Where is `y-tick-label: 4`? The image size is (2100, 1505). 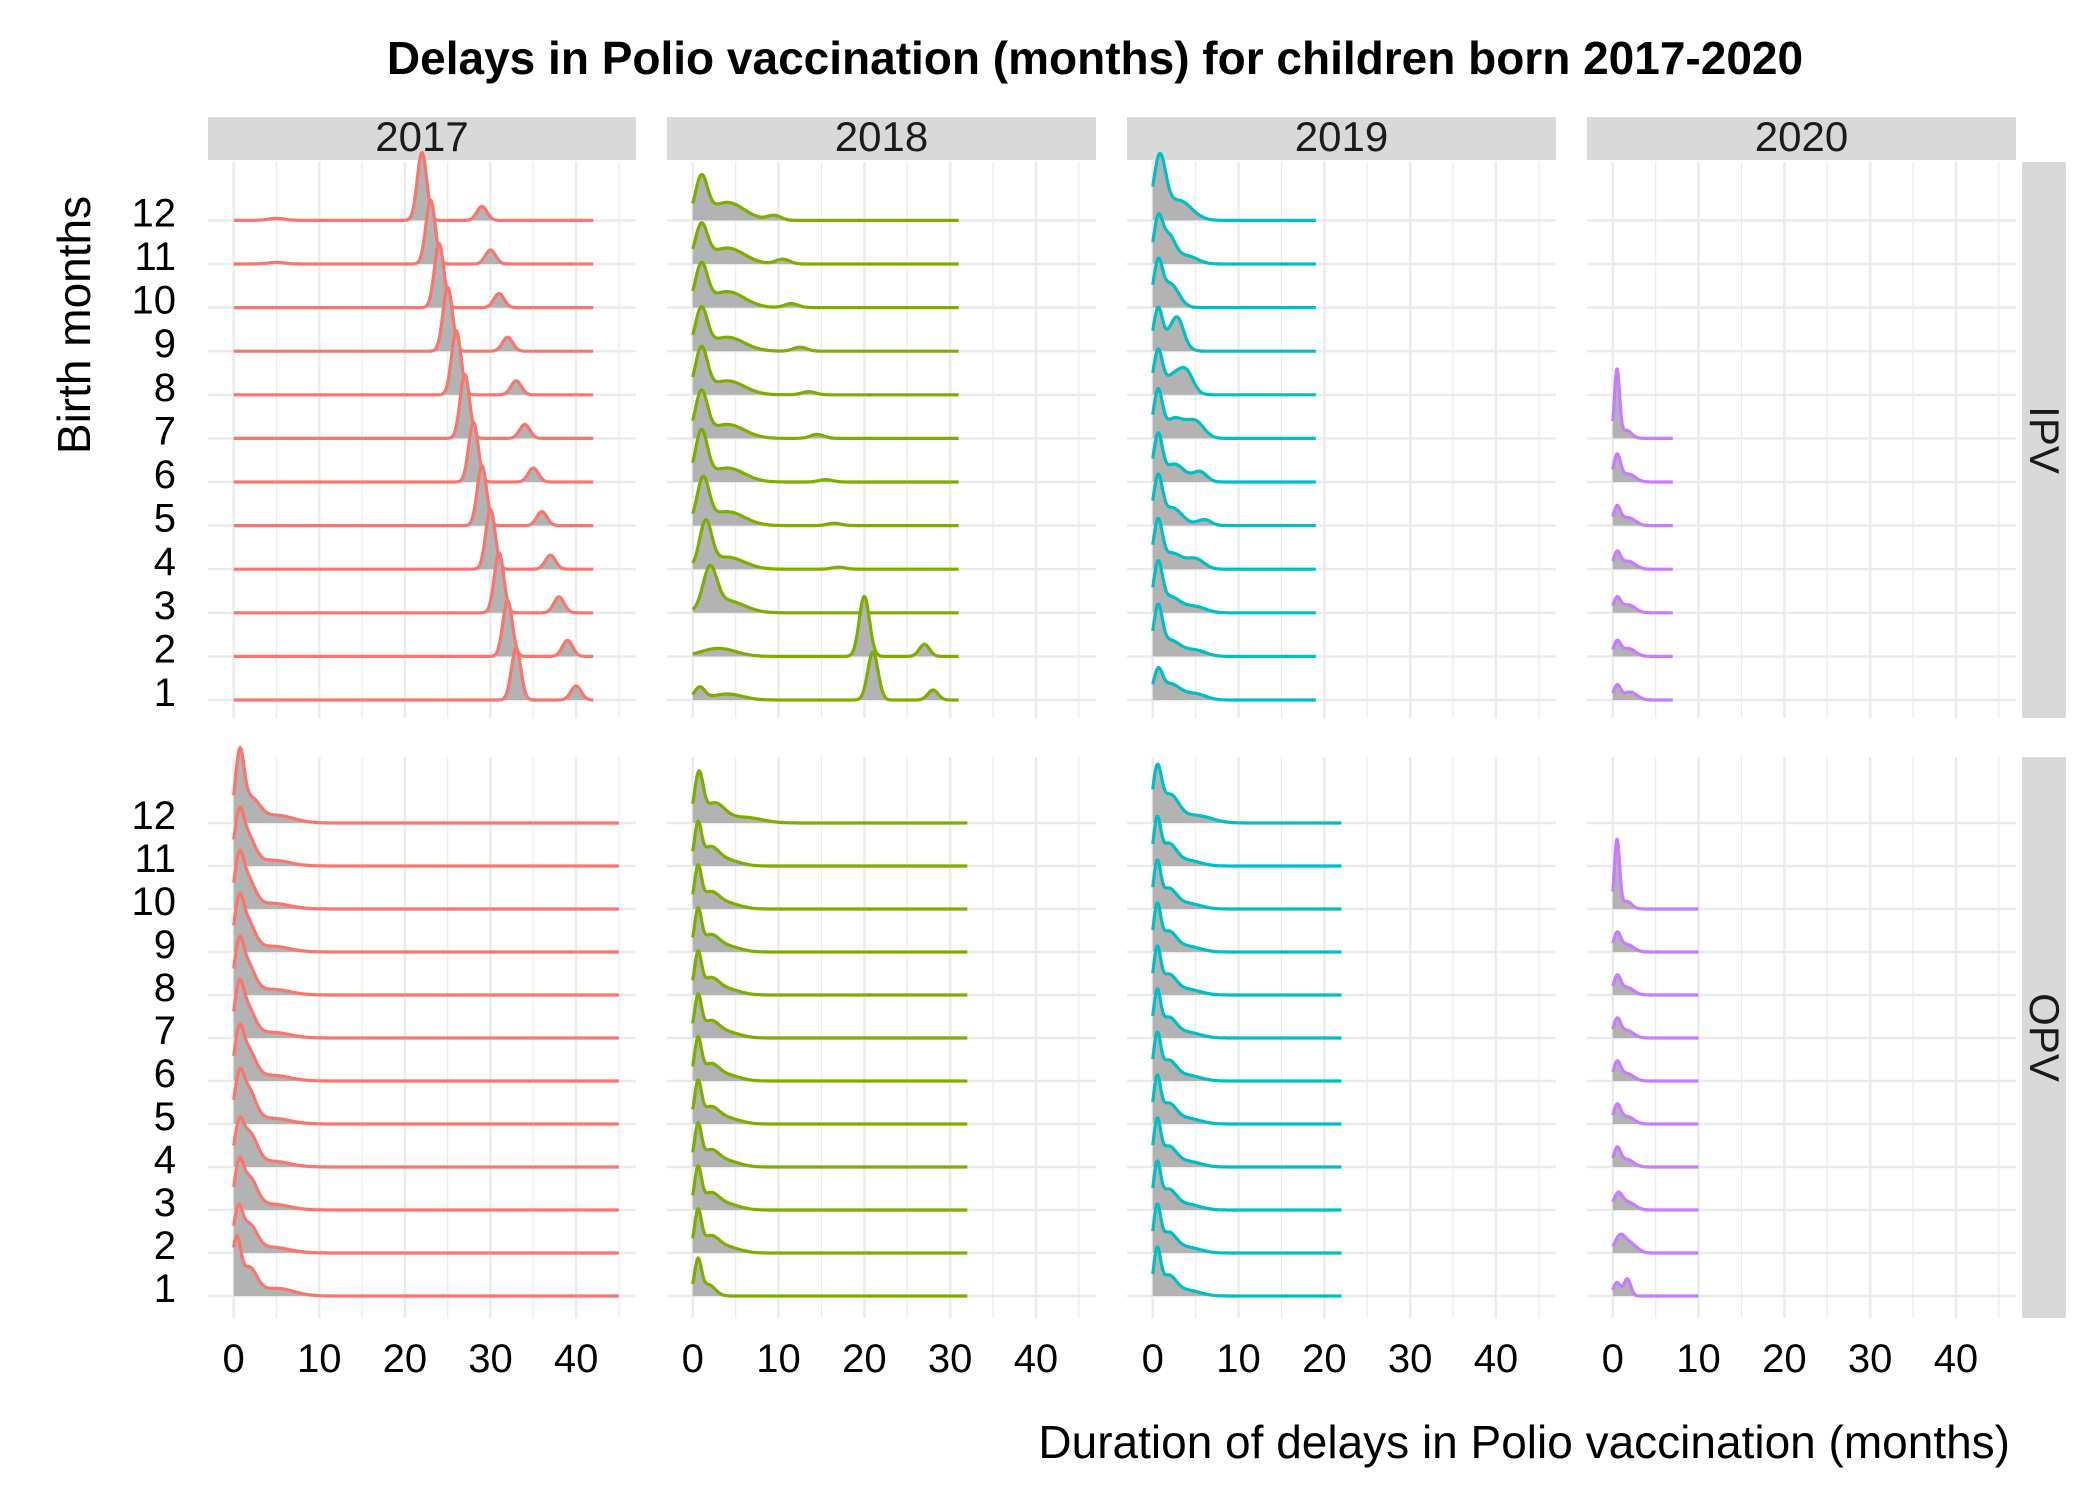 y-tick-label: 4 is located at coordinates (165, 1160).